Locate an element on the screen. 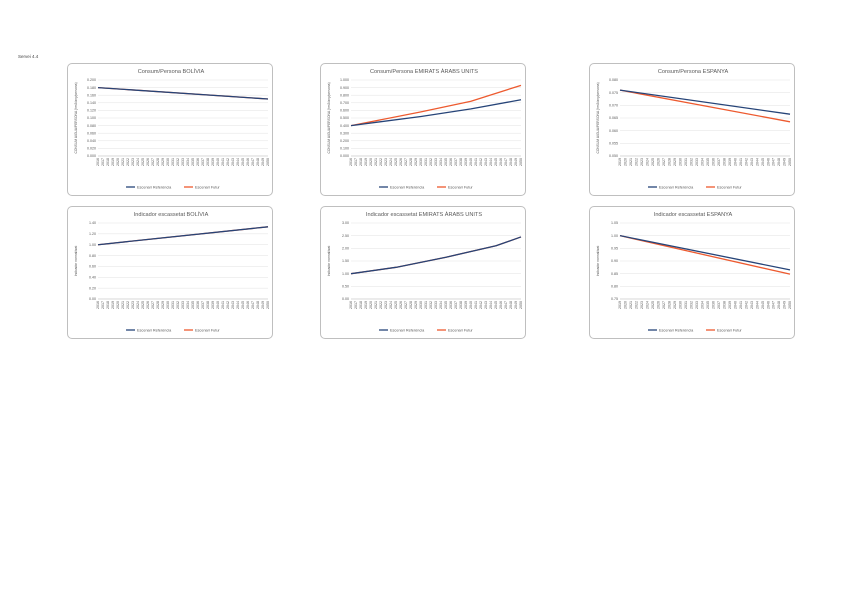 This screenshot has height=599, width=848. y-tick-label: 0.050 is located at coordinates (613, 156).